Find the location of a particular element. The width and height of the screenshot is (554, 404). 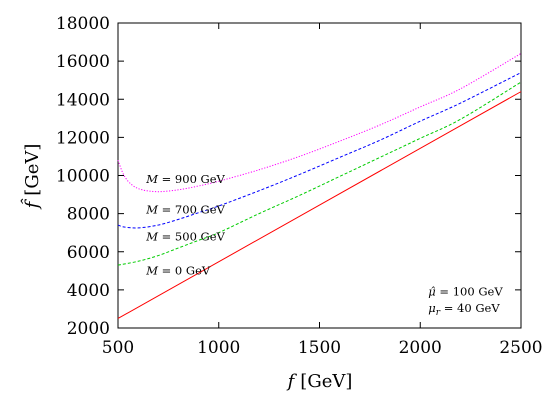

y-tick-label: 6000 is located at coordinates (88, 253).